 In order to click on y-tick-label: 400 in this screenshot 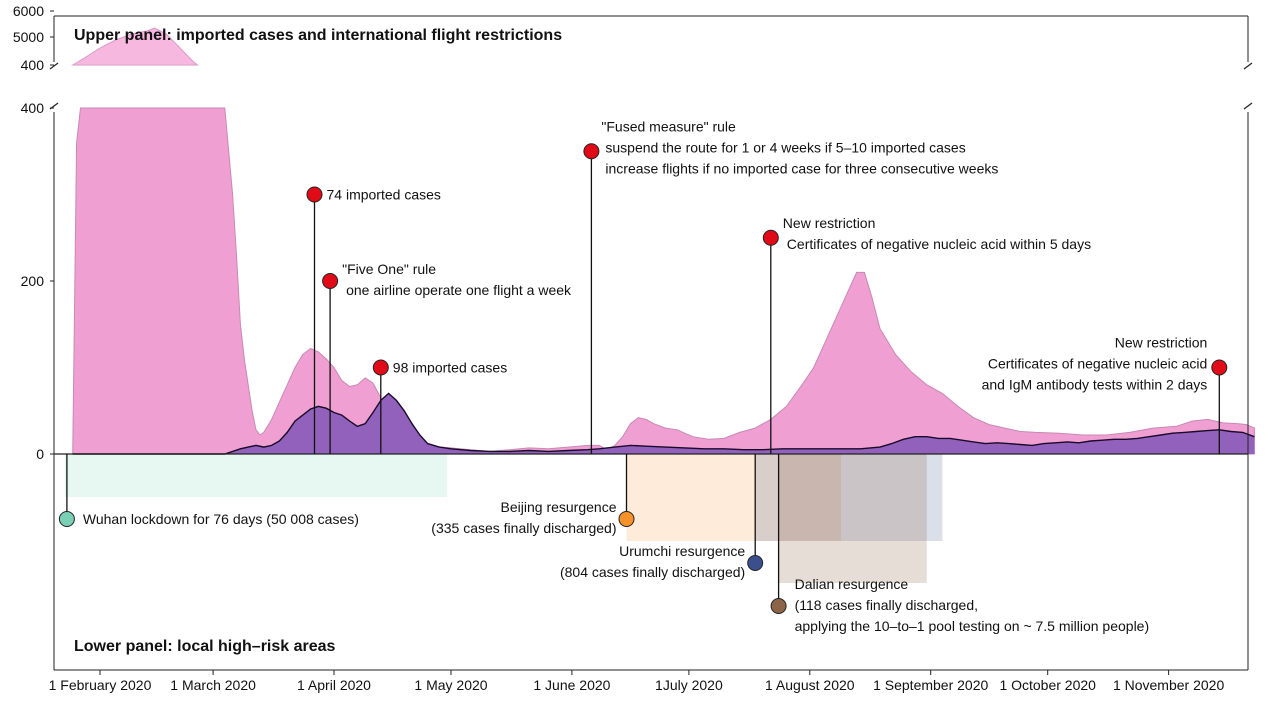, I will do `click(33, 108)`.